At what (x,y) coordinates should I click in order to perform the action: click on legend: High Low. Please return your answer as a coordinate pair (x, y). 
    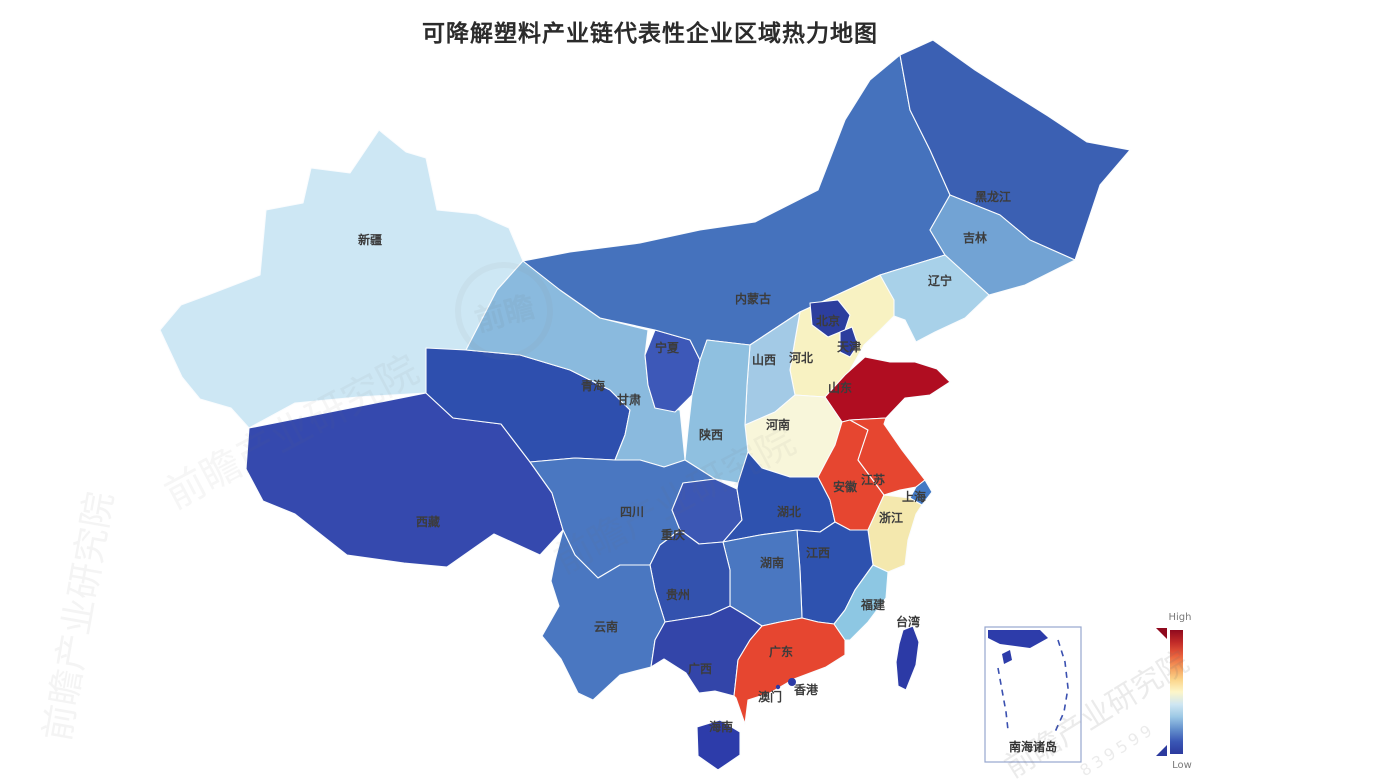
    Looking at the image, I should click on (1185, 695).